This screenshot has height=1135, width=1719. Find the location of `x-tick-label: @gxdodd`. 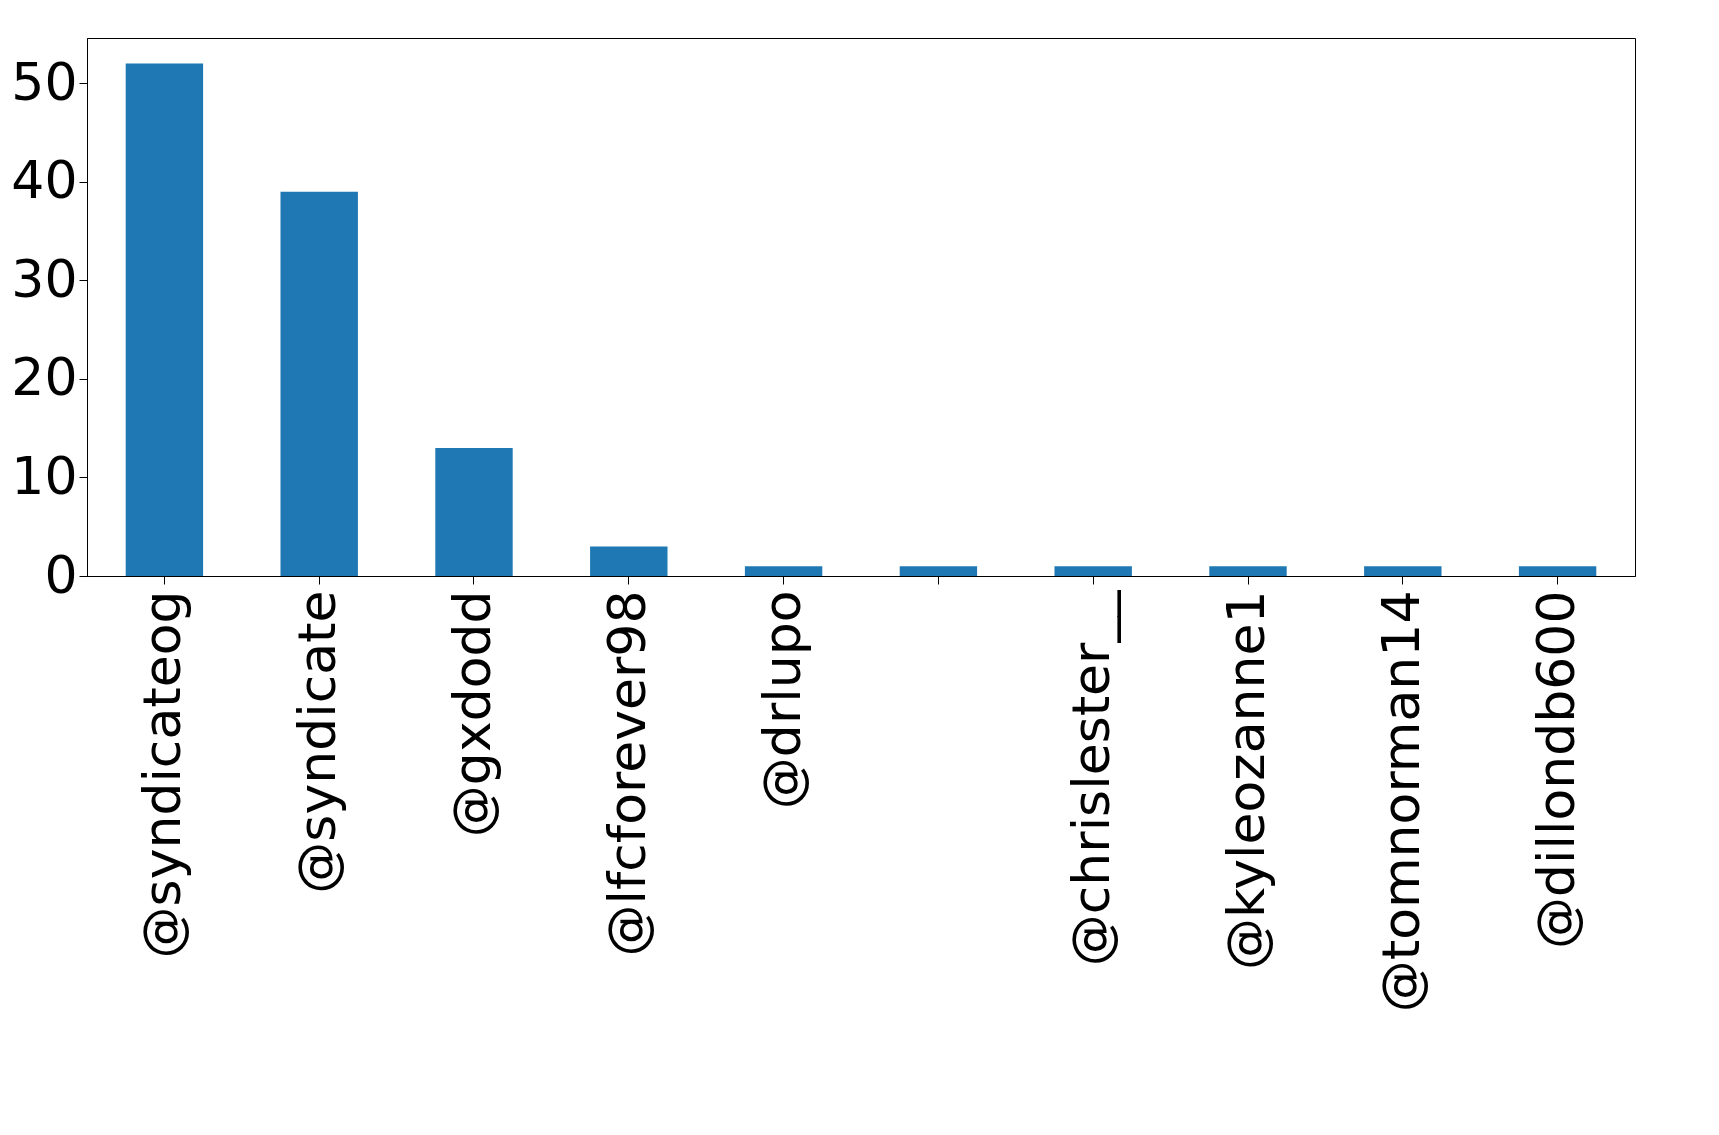

x-tick-label: @gxdodd is located at coordinates (472, 714).